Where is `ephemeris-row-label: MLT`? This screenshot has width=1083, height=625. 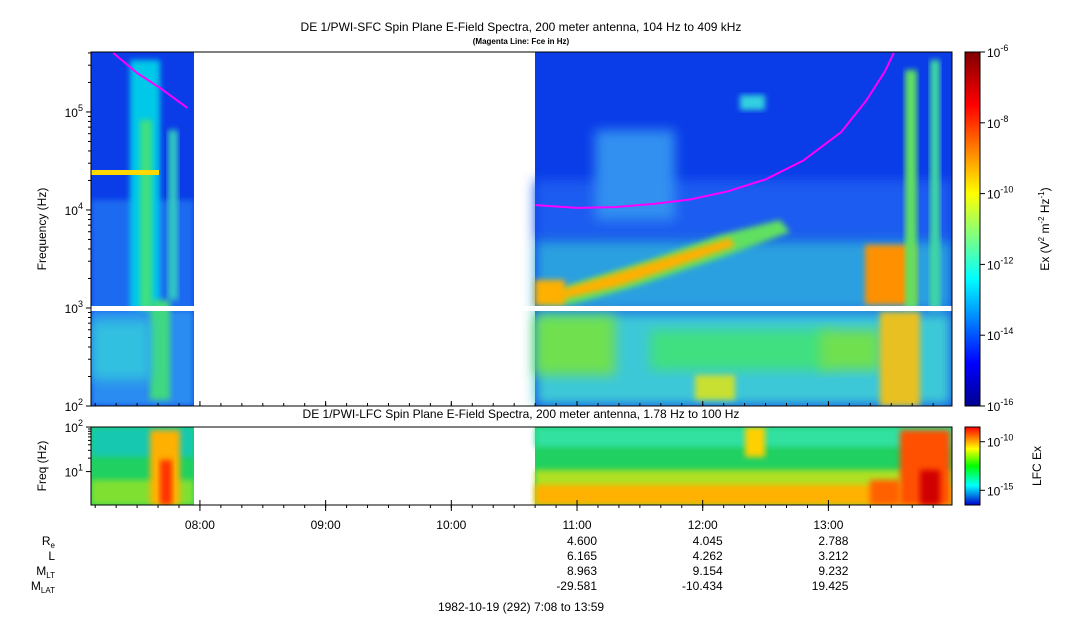 ephemeris-row-label: MLT is located at coordinates (45, 572).